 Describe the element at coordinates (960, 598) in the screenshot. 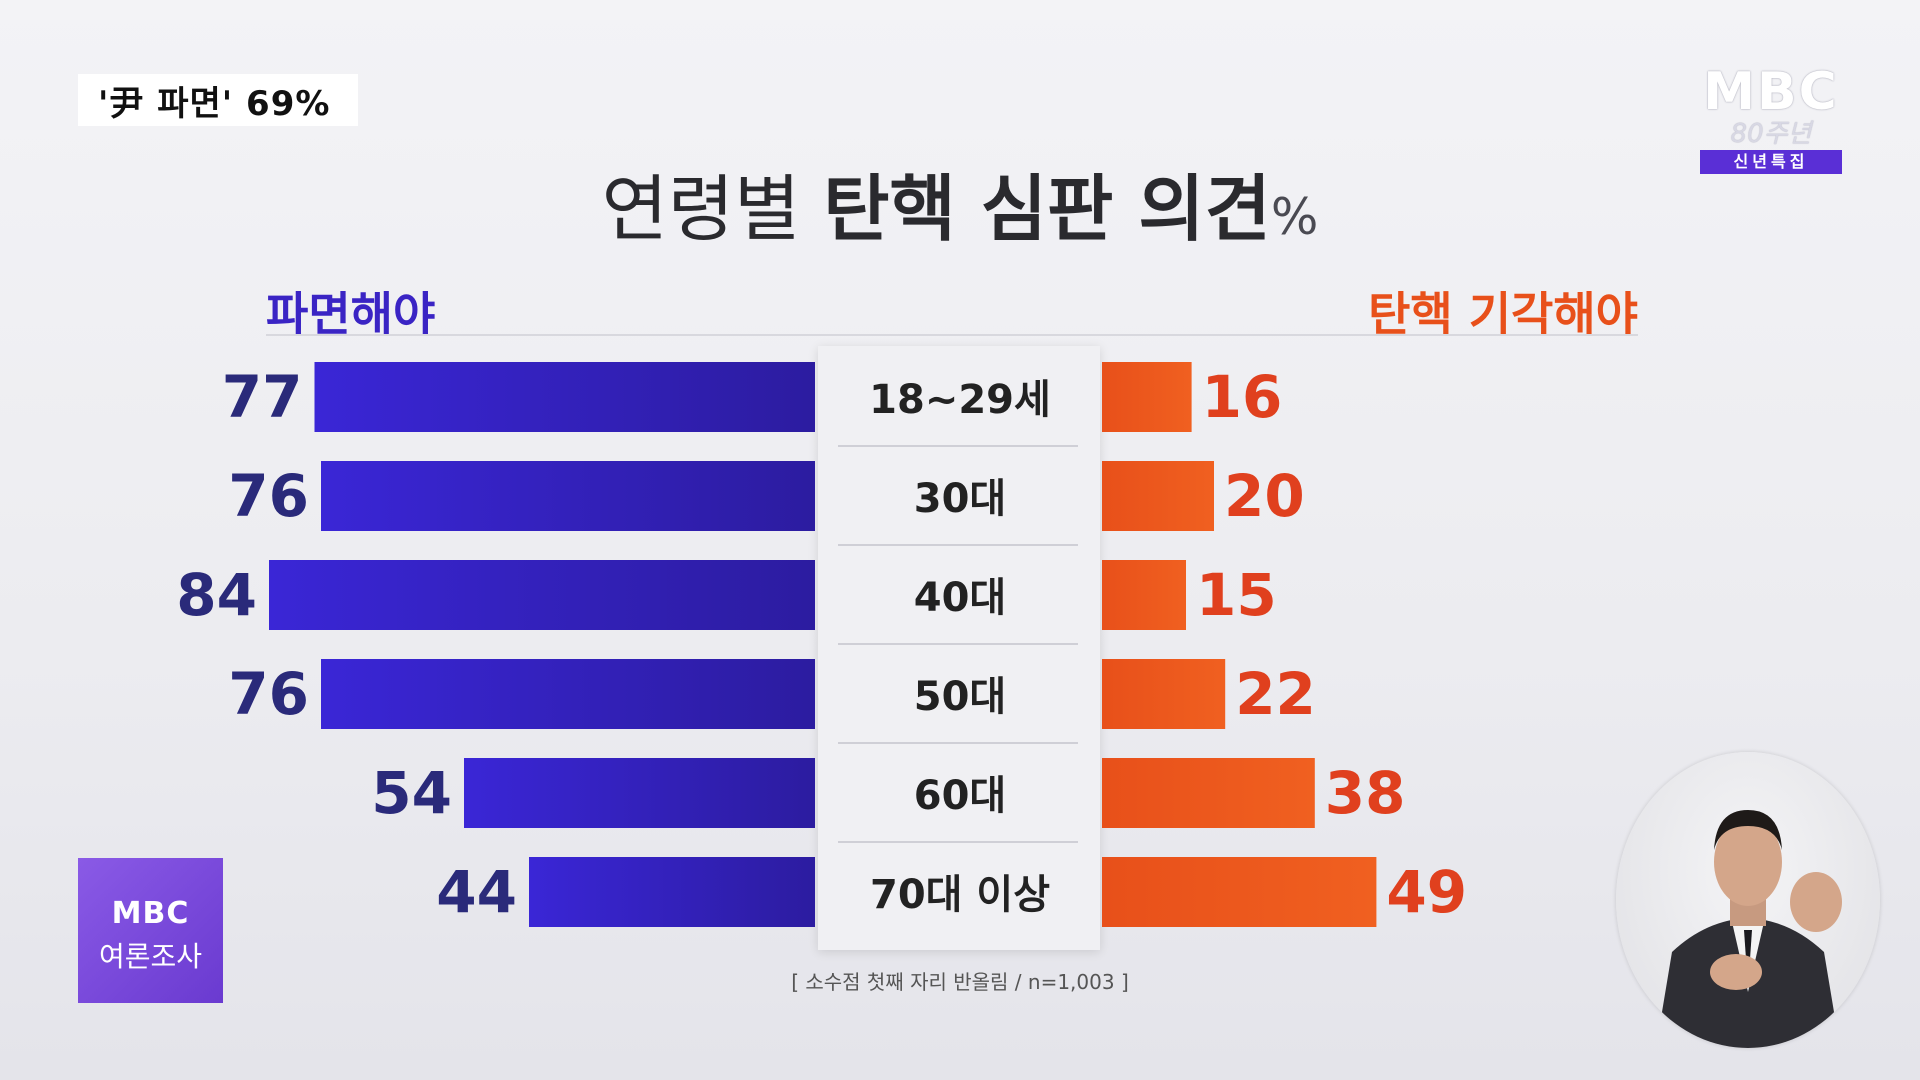

I see `category-label-2: 40대` at that location.